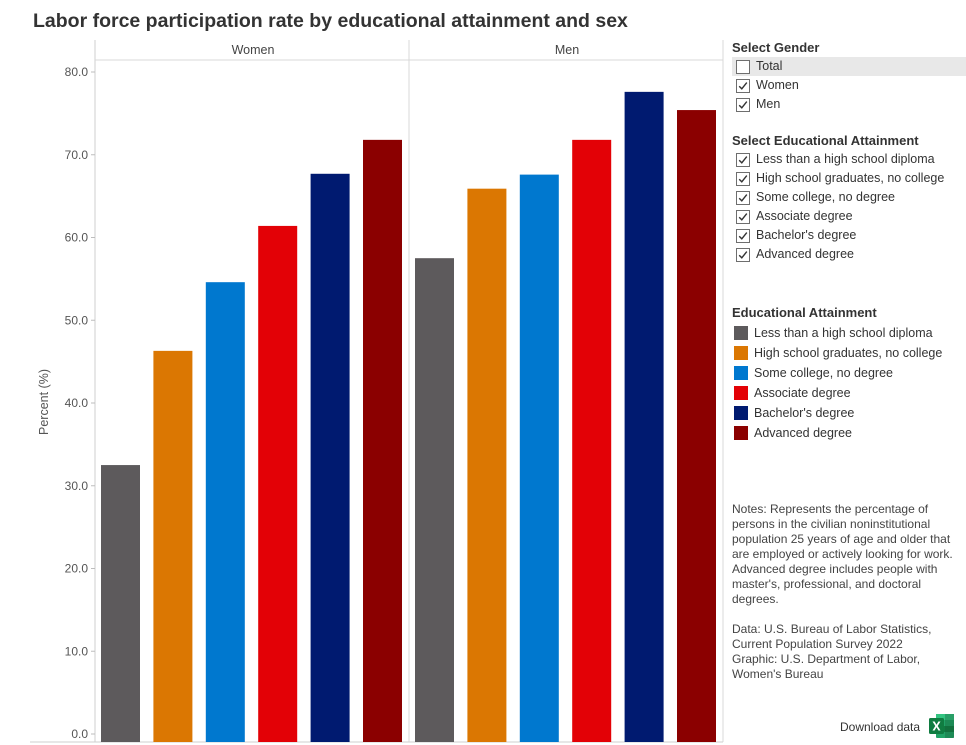 The width and height of the screenshot is (966, 745). I want to click on legend-label: Advanced degree, so click(803, 433).